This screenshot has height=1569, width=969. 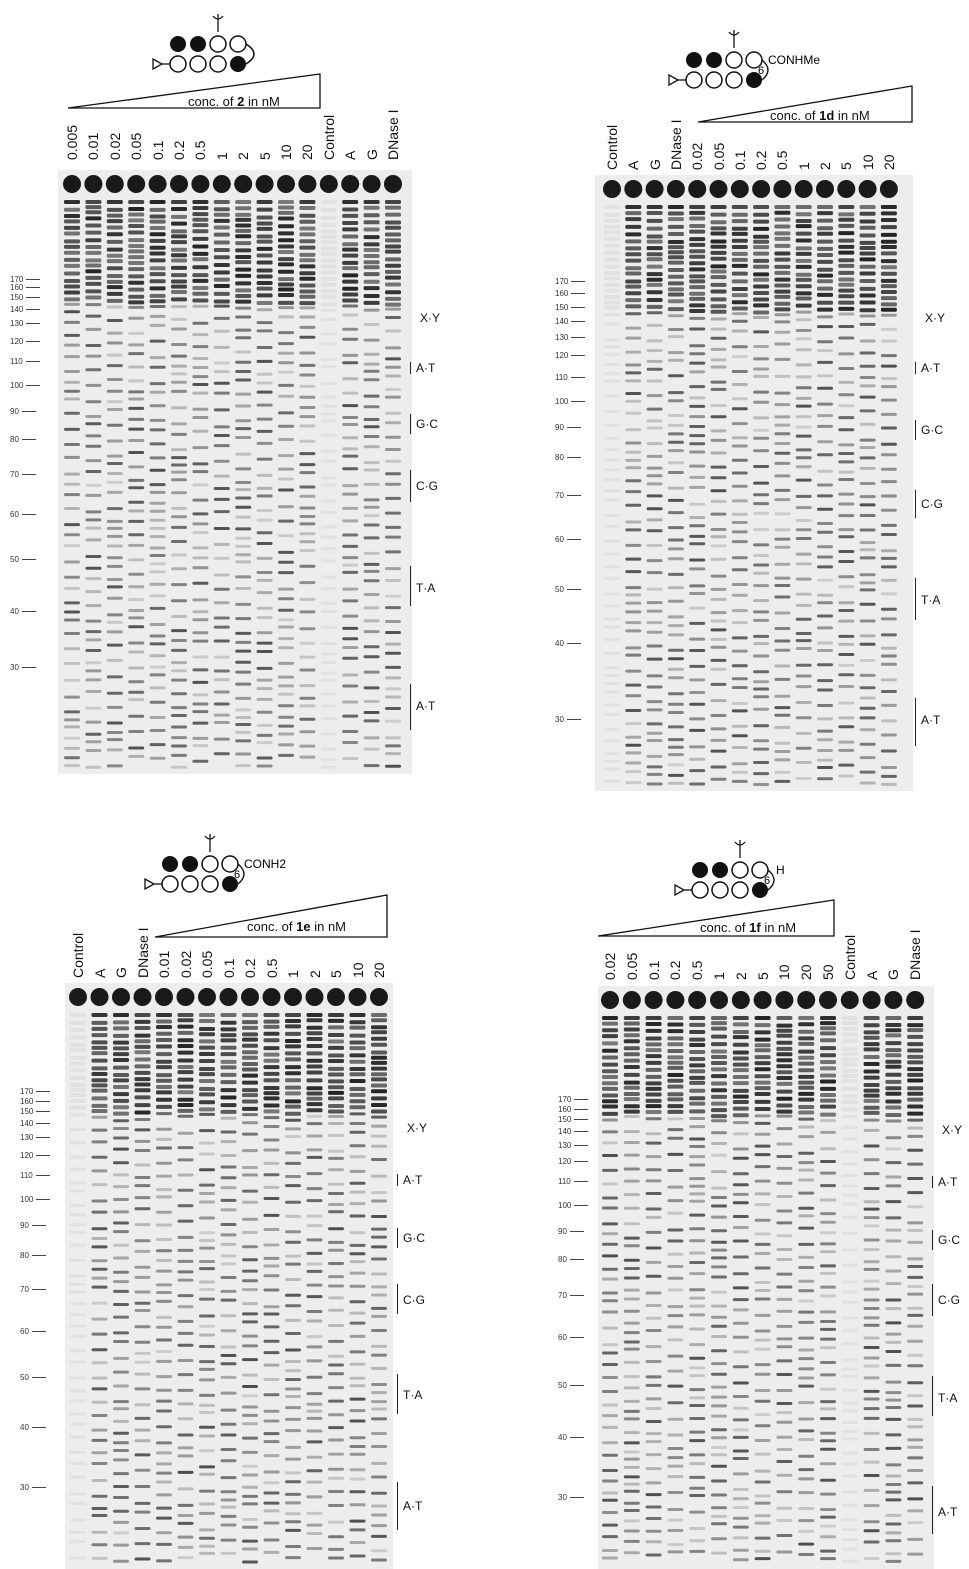 I want to click on size-marker: 70, so click(x=571, y=1295).